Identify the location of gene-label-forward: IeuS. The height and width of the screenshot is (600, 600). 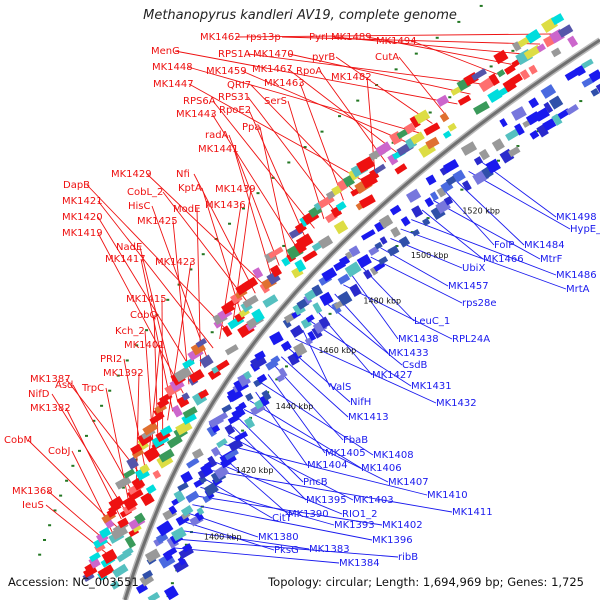
(33, 505).